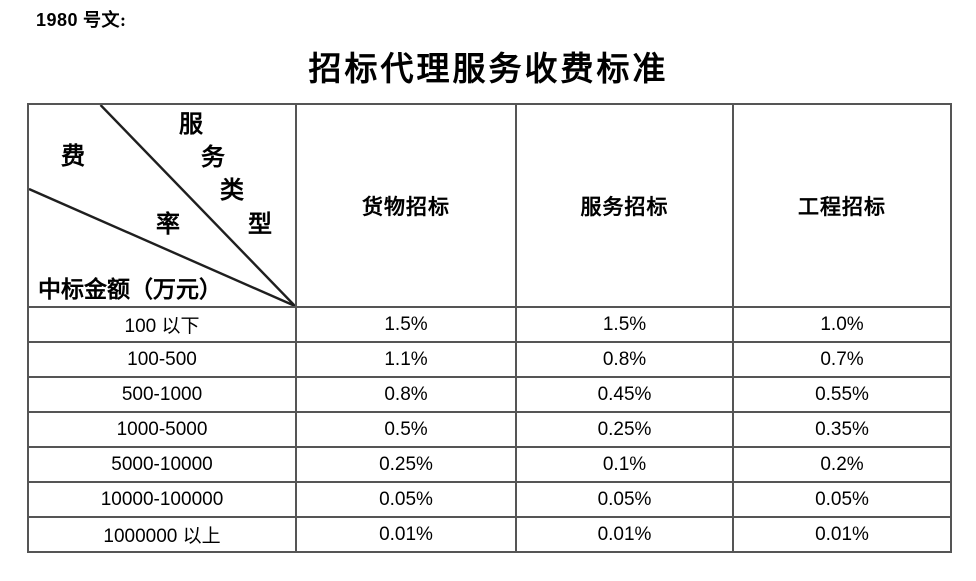 This screenshot has height=581, width=976. What do you see at coordinates (488, 70) in the screenshot?
I see `page-title: 招标代理服务收费标准` at bounding box center [488, 70].